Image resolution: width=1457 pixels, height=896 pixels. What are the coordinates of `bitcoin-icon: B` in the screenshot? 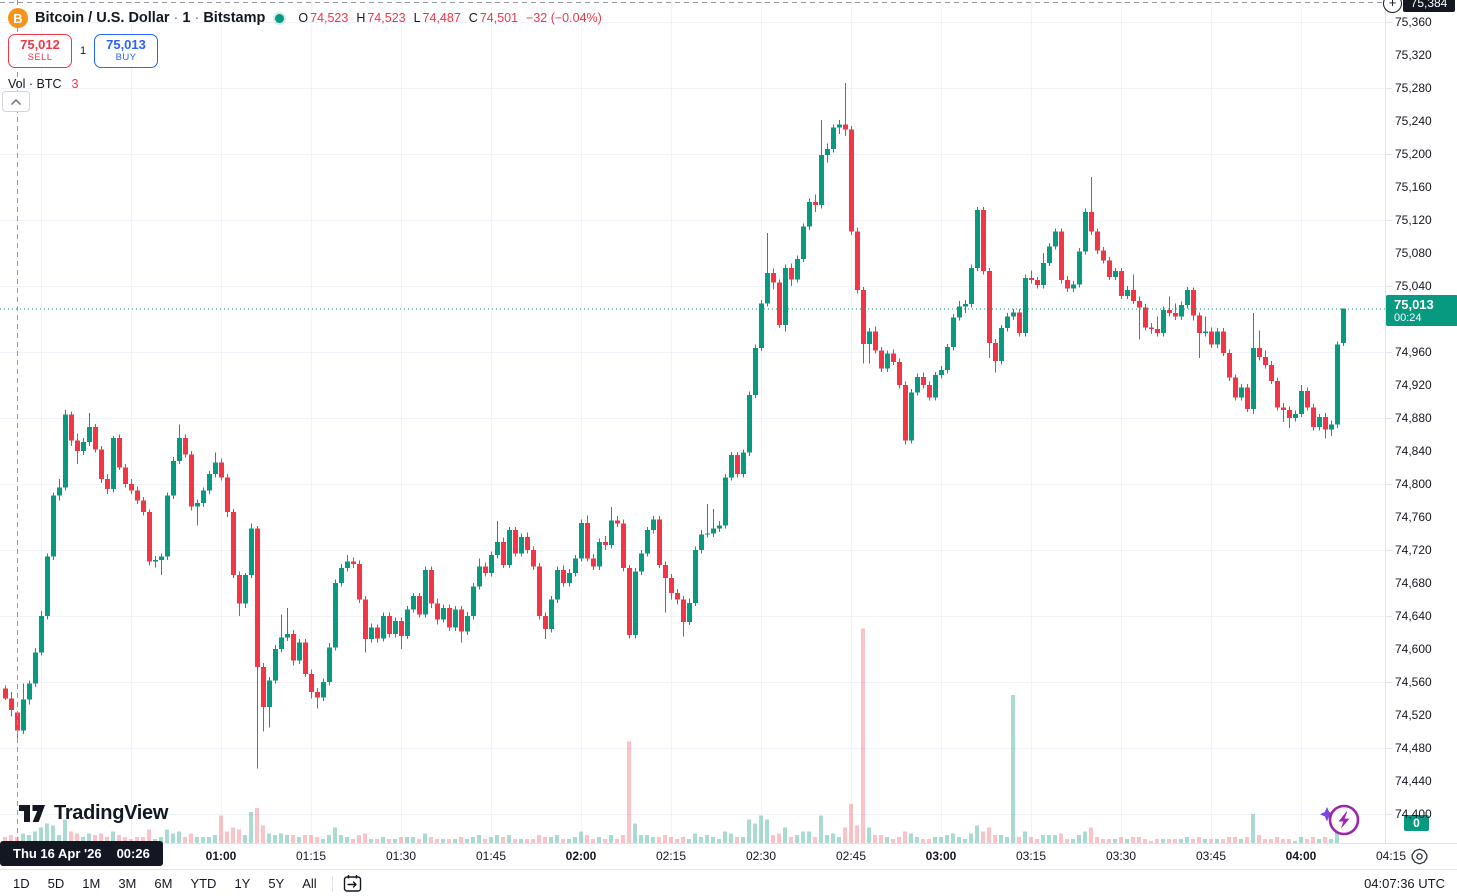 It's located at (18, 18).